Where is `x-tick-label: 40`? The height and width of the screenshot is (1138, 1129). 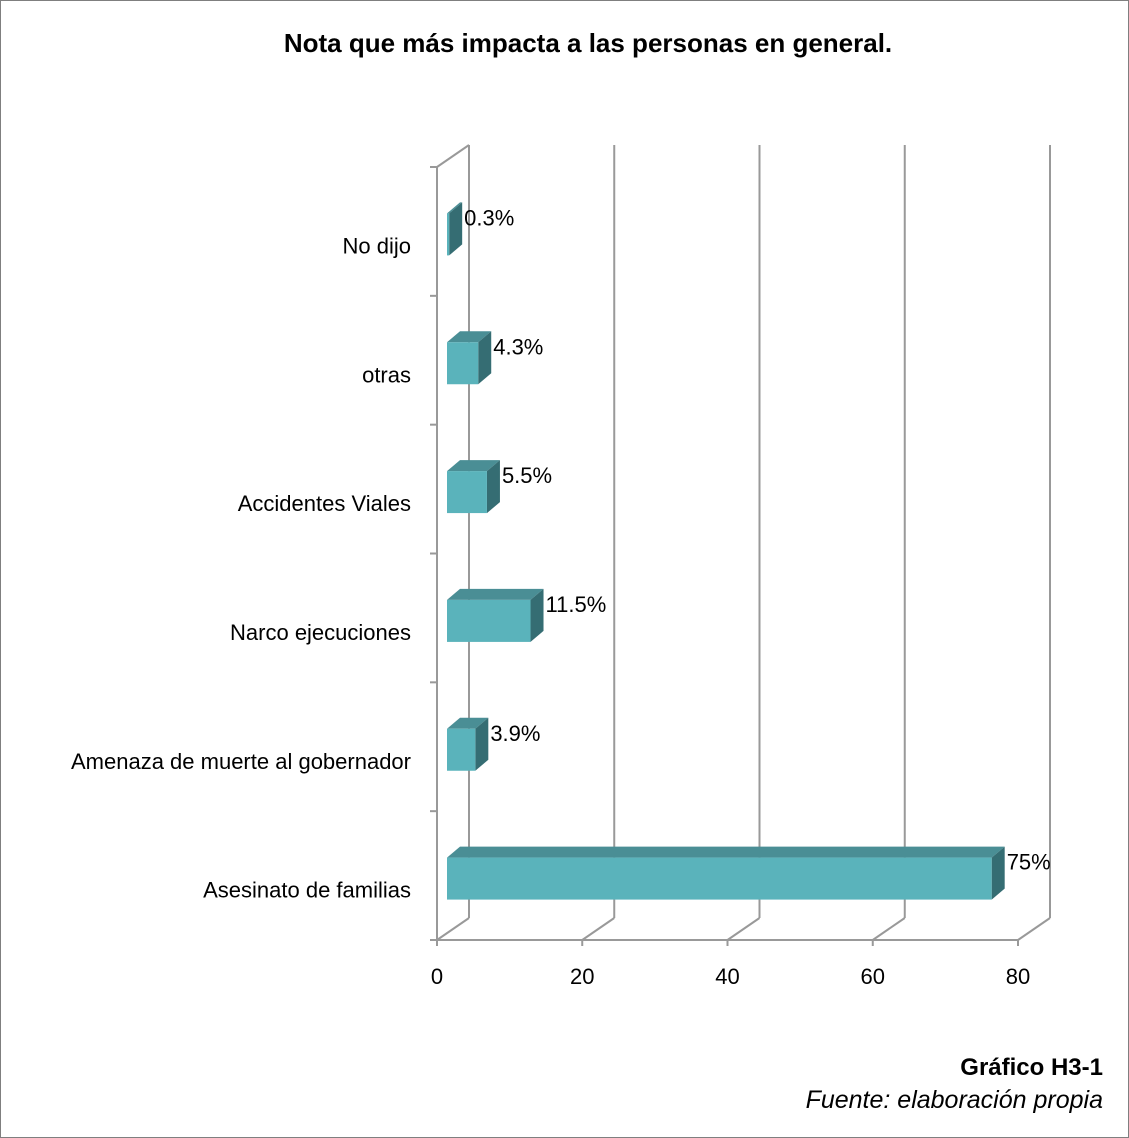
x-tick-label: 40 is located at coordinates (727, 976).